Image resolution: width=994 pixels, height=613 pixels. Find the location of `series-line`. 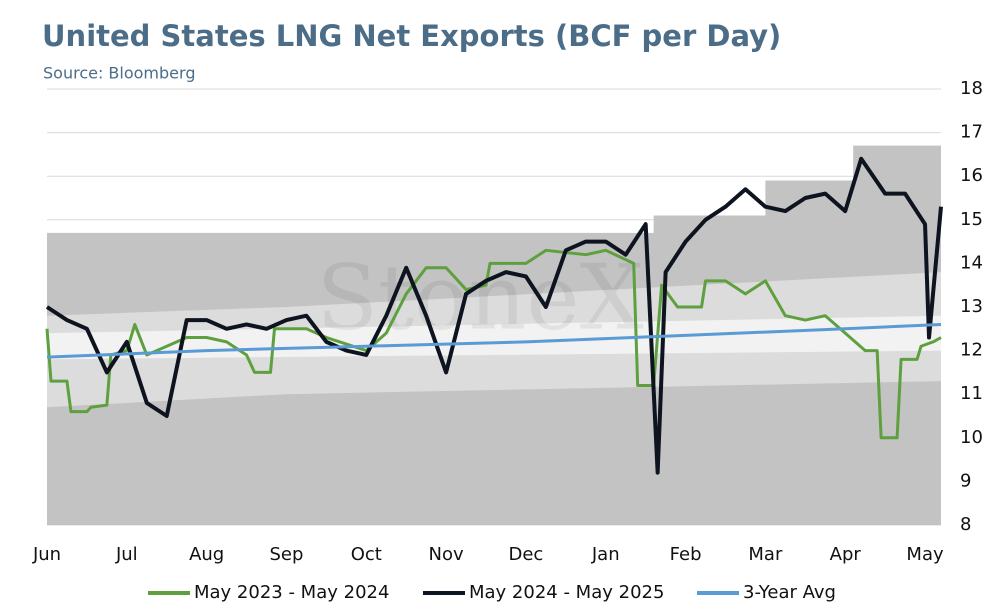

series-line is located at coordinates (494, 340).